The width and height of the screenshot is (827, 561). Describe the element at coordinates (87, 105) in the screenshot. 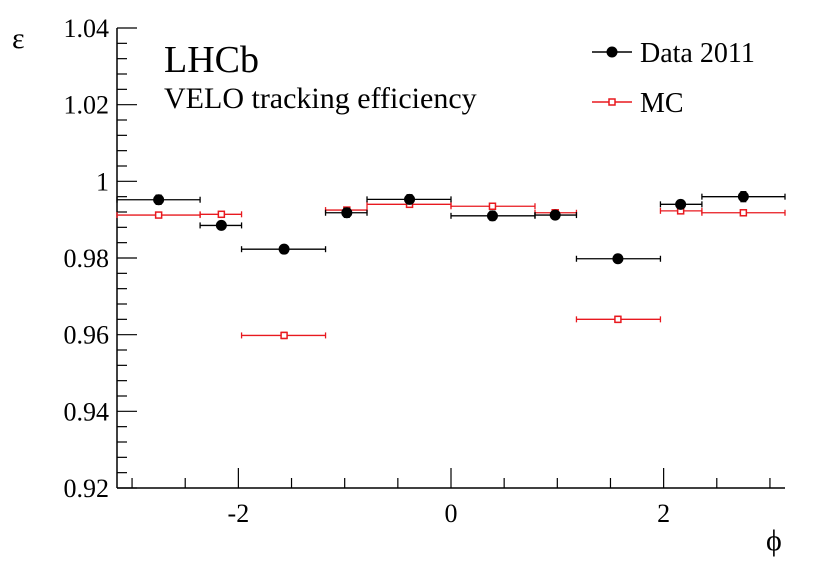

I see `y-tick-label: 1.02` at that location.